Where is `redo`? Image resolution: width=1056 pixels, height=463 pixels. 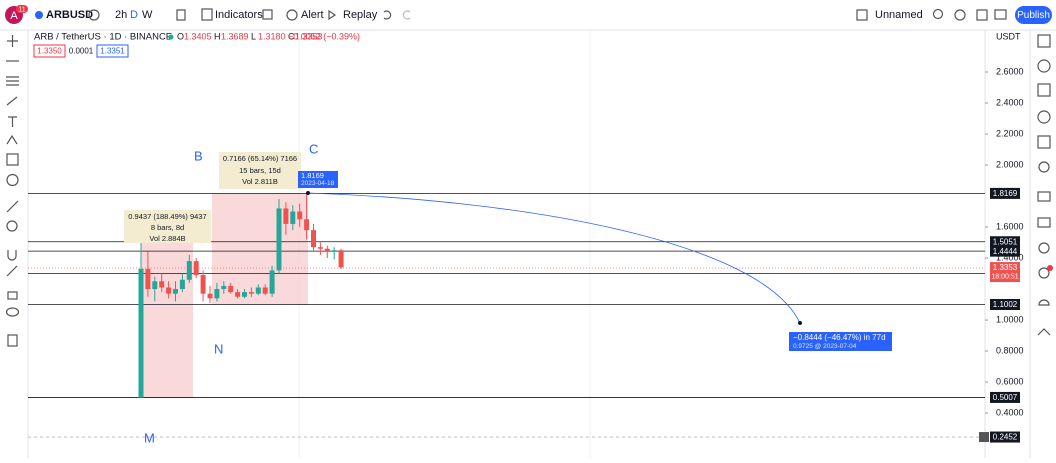
redo is located at coordinates (406, 15).